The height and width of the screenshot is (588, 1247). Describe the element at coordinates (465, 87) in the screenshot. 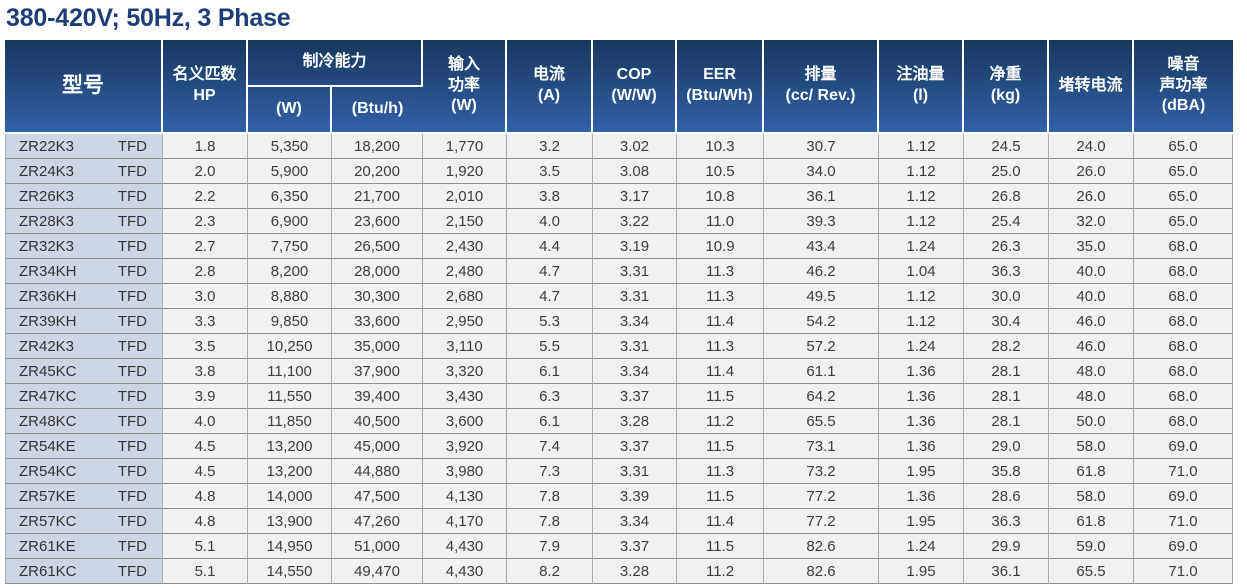

I see `header-input-power: 输入 功率 (W)` at that location.